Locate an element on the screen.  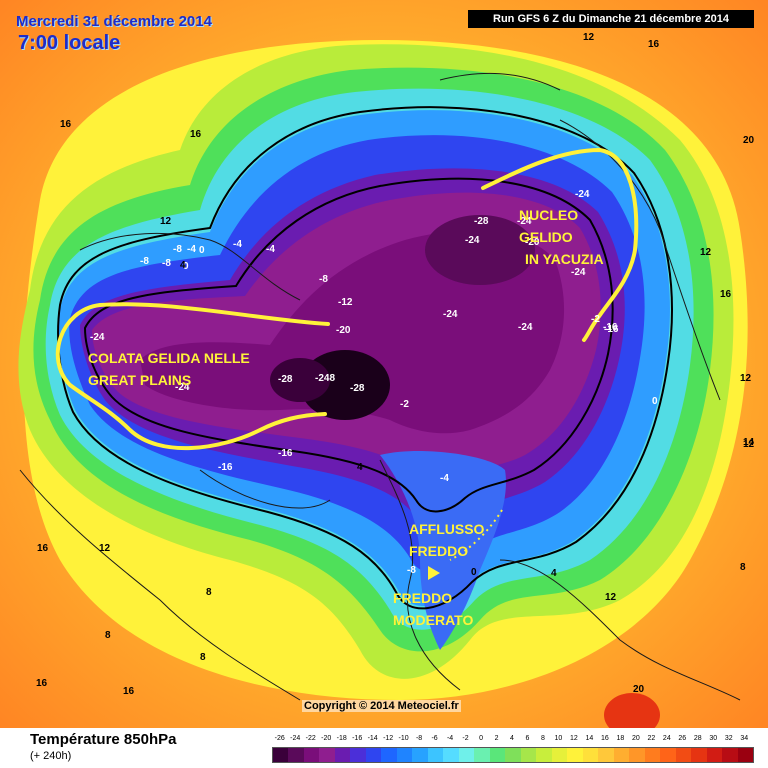
scale-tick-label: 8 is located at coordinates (543, 738).